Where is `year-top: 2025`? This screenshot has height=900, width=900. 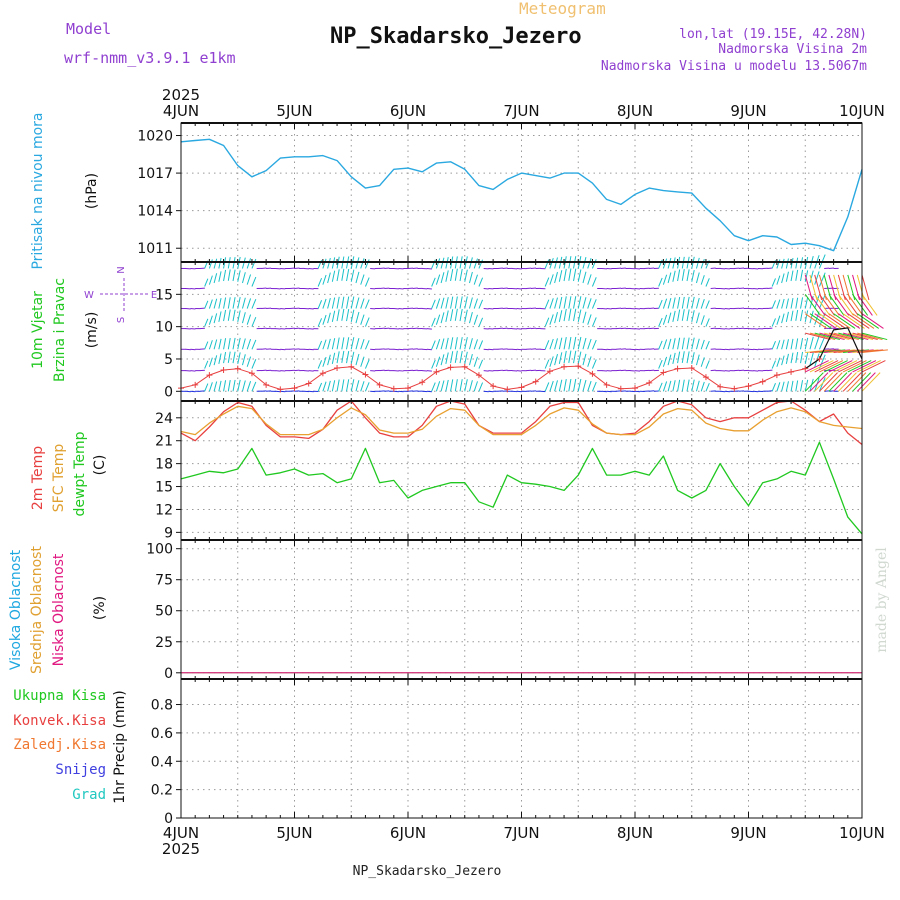 year-top: 2025 is located at coordinates (181, 95).